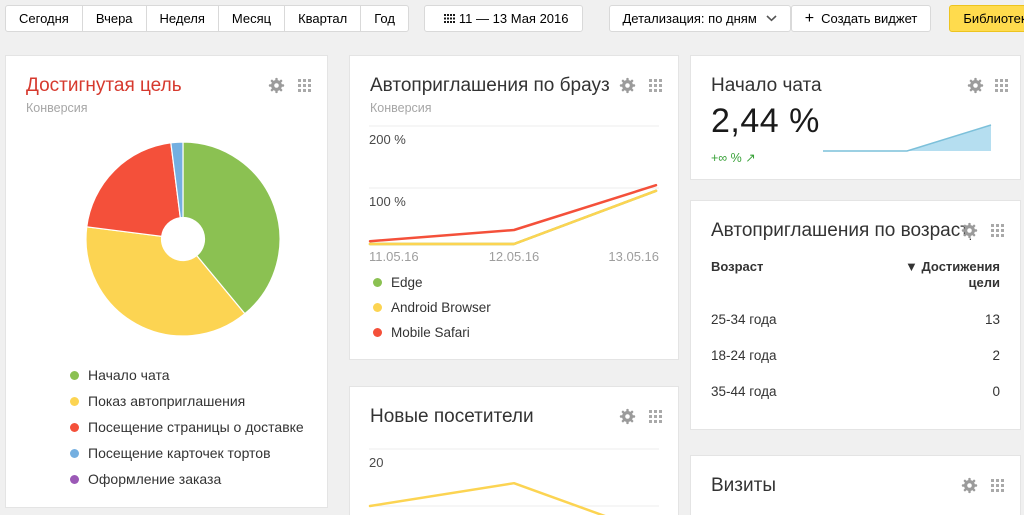  Describe the element at coordinates (407, 282) in the screenshot. I see `legend-label: Edge` at that location.